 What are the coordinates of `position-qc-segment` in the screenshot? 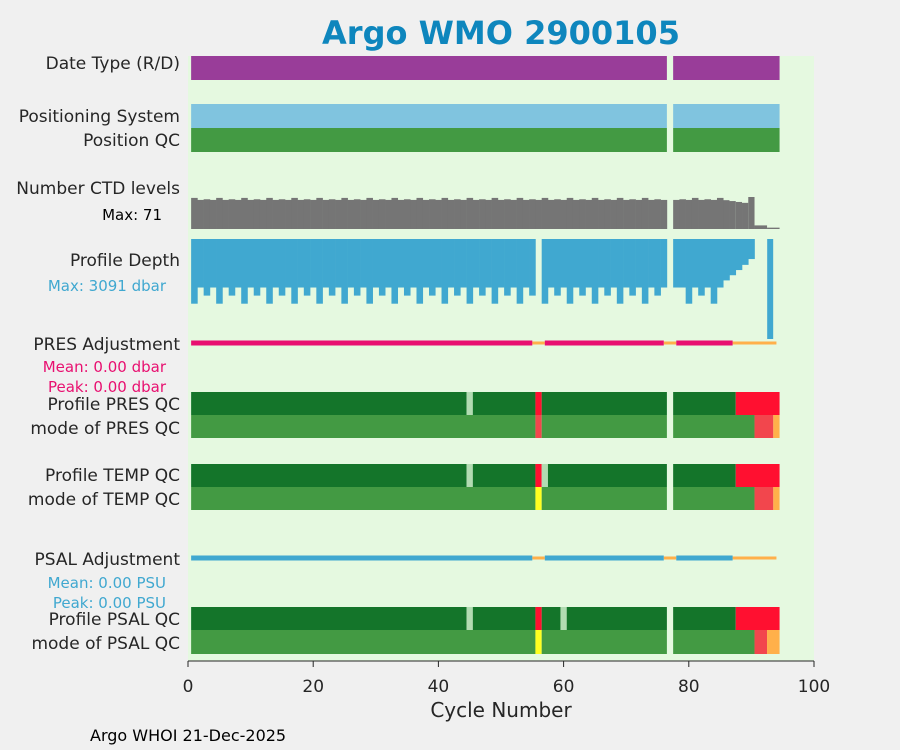 It's located at (726, 140).